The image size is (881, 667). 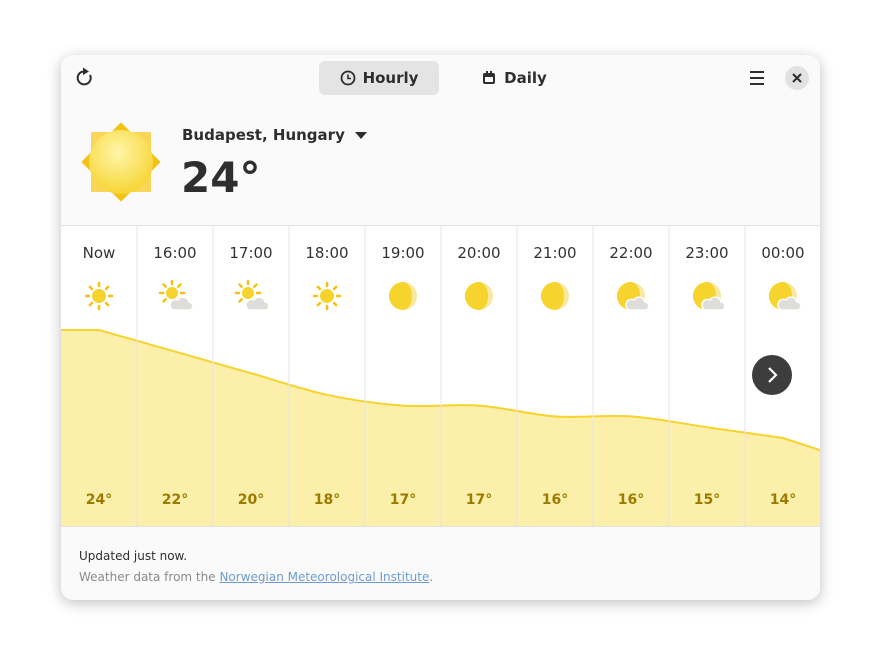 I want to click on tab-label: Hourly, so click(x=390, y=78).